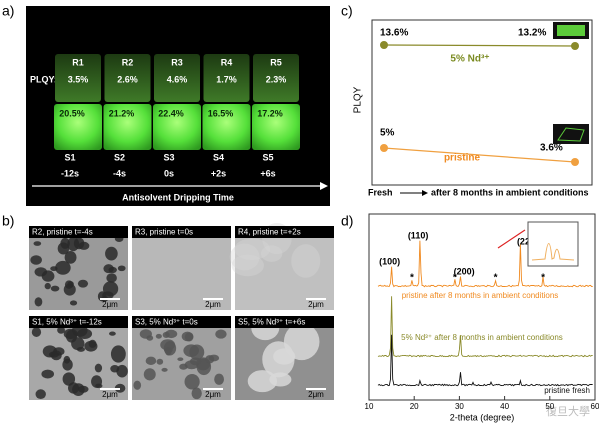  Describe the element at coordinates (177, 62) in the screenshot. I see `row-id: R3` at that location.